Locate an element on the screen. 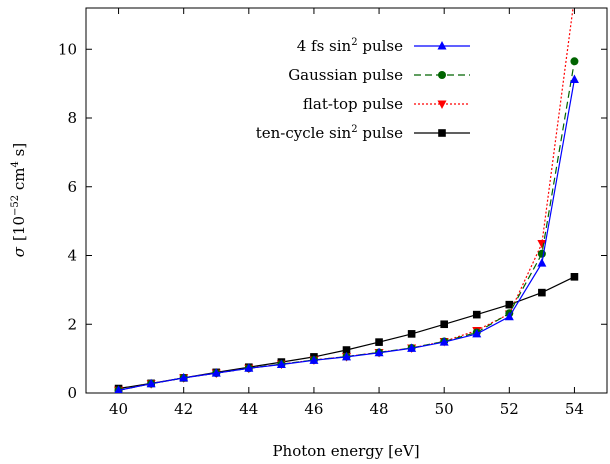 The image size is (610, 464). x-tick-label: 48 is located at coordinates (379, 409).